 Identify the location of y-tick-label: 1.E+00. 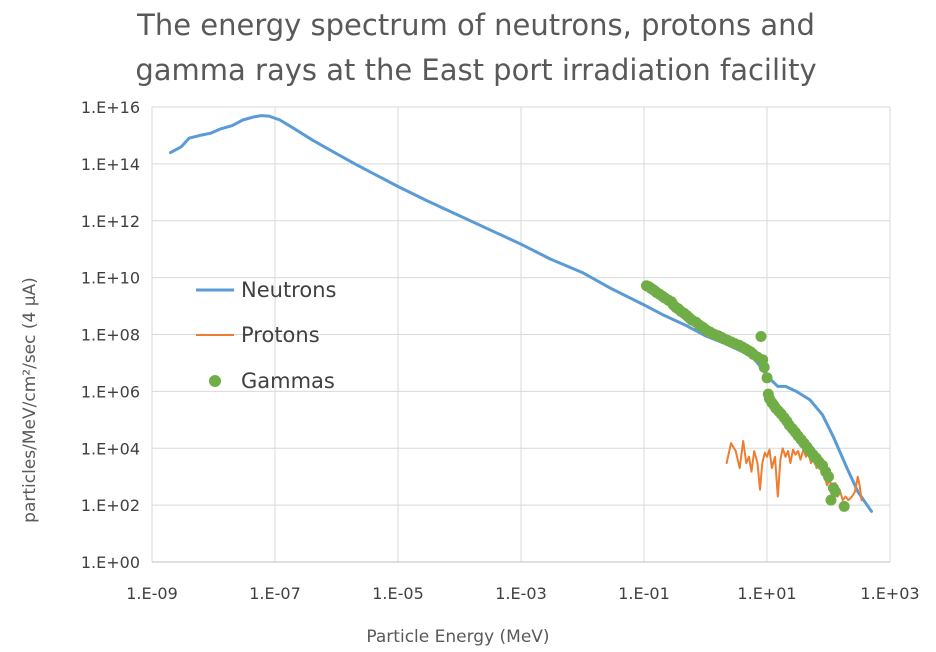
(110, 562).